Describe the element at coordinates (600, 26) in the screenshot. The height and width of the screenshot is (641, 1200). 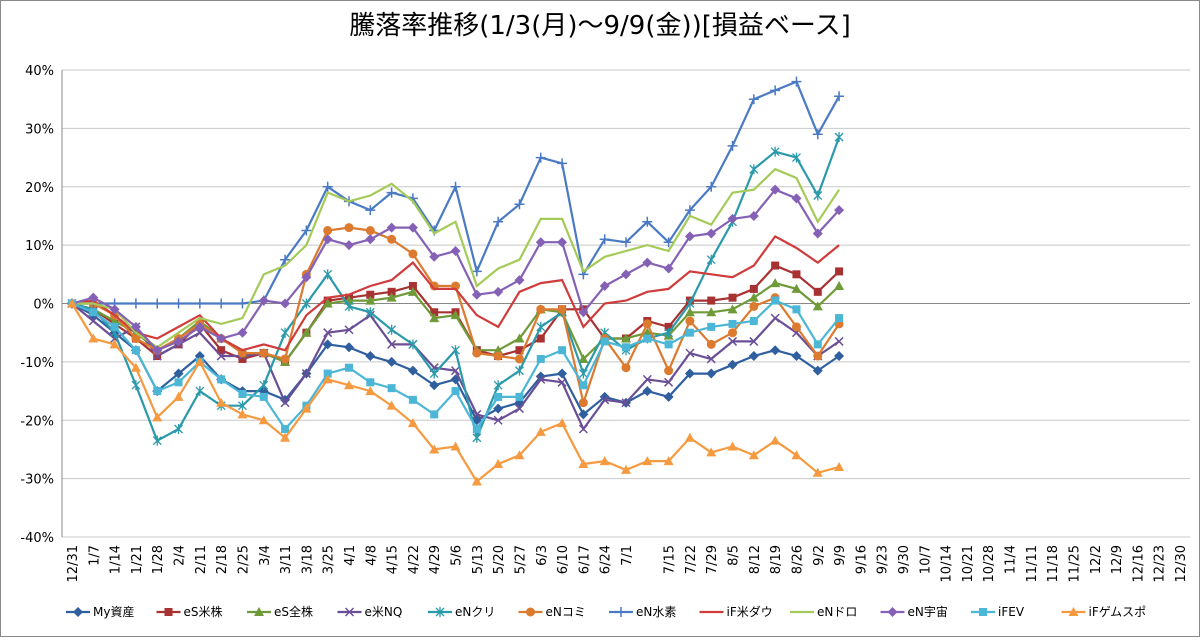
I see `chart-title: 騰落率推移(1/3(月)～9/9(金))[損益ベース]` at that location.